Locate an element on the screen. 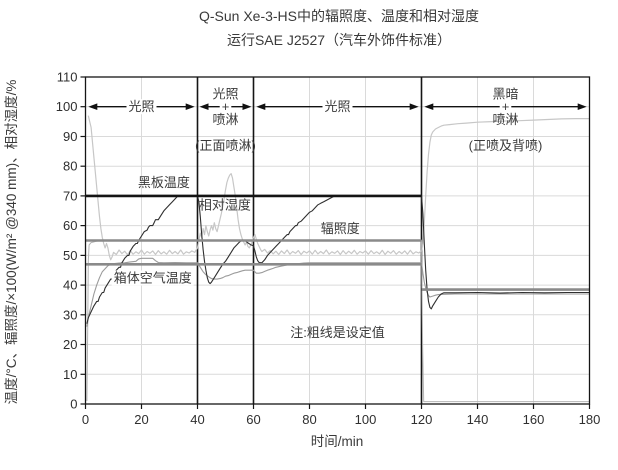  phase4-arrow-head-left is located at coordinates (429, 106).